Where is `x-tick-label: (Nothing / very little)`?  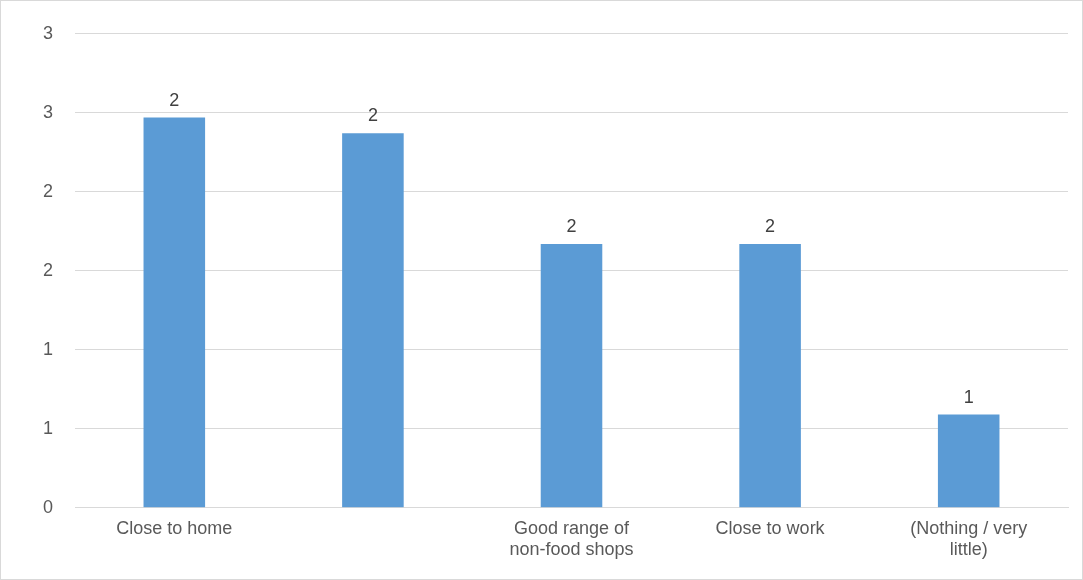
x-tick-label: (Nothing / very little) is located at coordinates (969, 538).